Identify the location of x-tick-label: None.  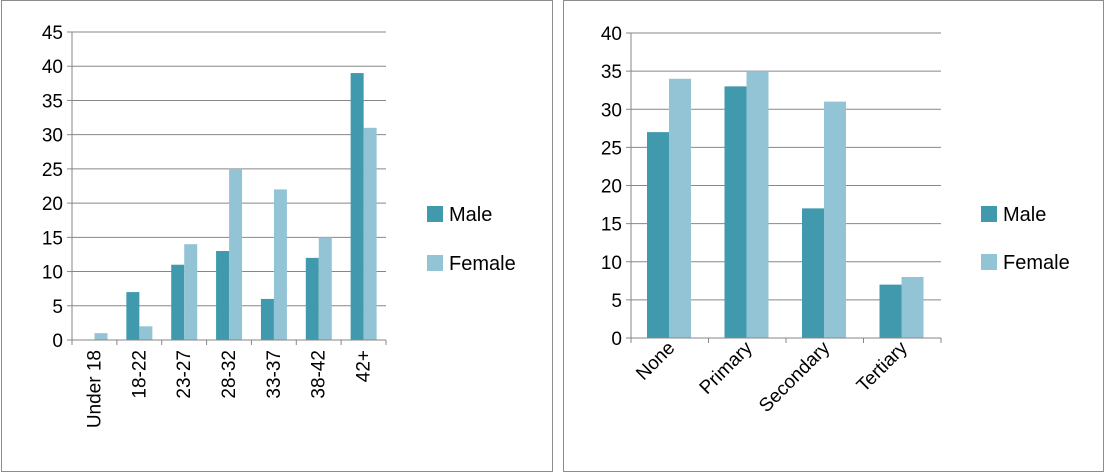
(655, 361).